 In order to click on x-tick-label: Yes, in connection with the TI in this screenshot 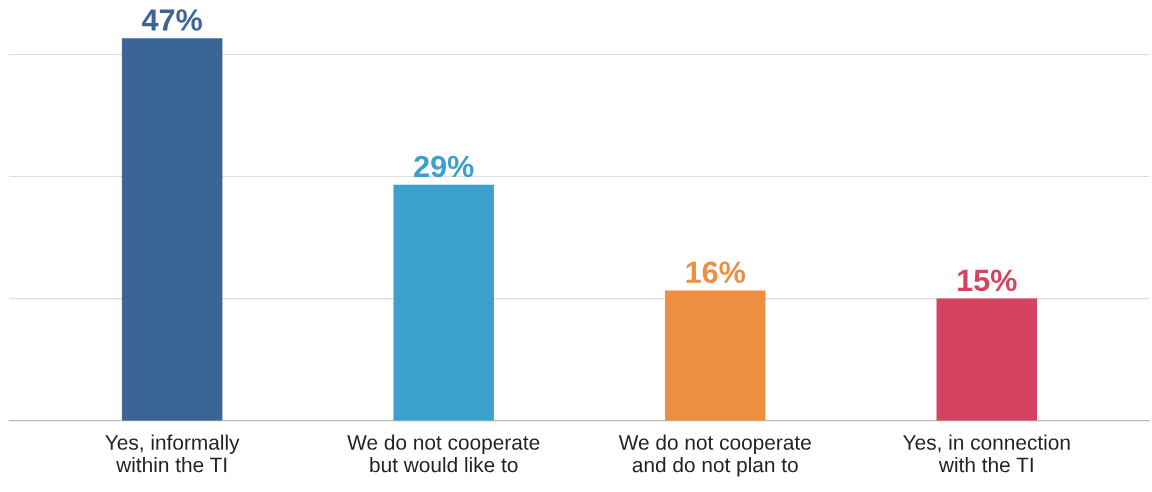, I will do `click(986, 453)`.